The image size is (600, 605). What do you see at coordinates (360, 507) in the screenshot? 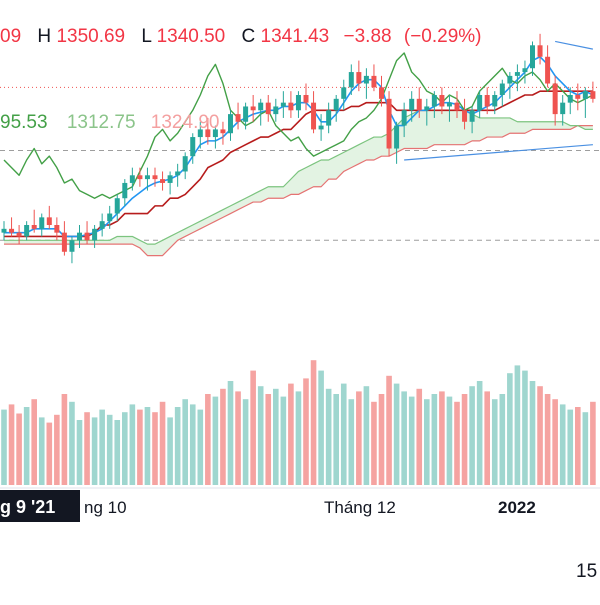
I see `time-axis-label-dec: Tháng 12` at bounding box center [360, 507].